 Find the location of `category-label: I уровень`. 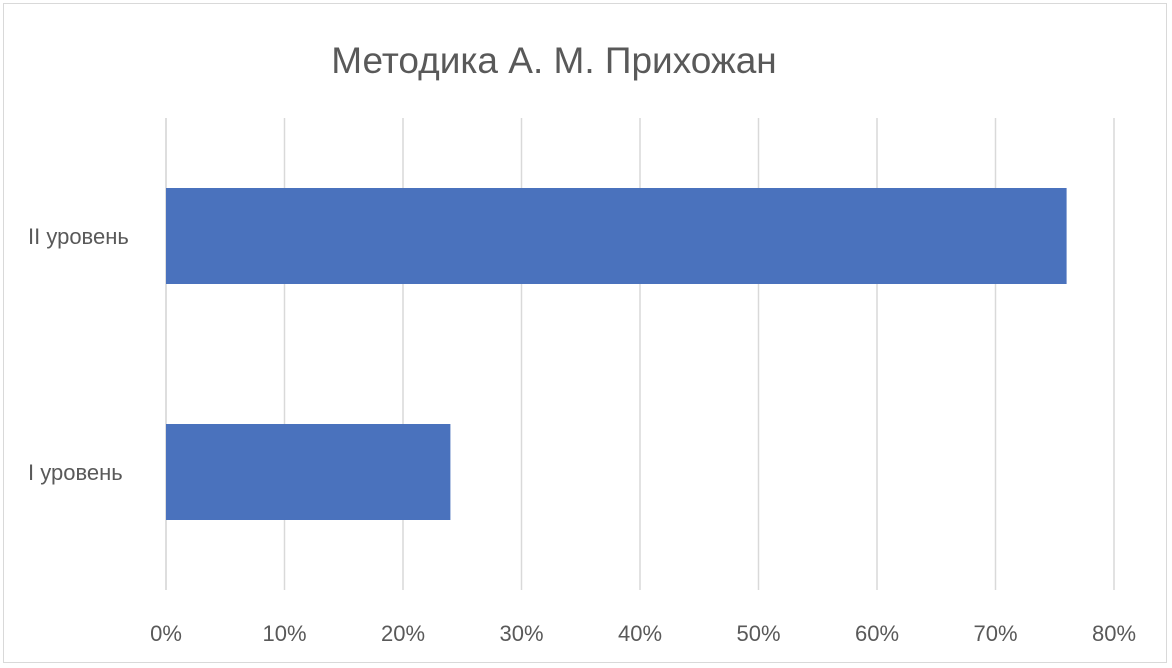

category-label: I уровень is located at coordinates (75, 472).